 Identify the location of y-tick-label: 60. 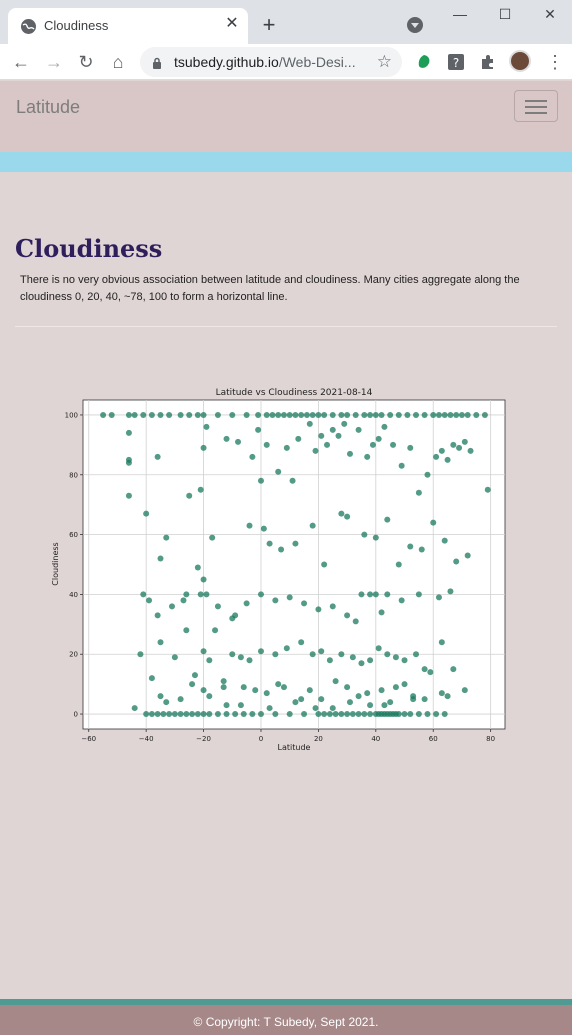
(73, 535).